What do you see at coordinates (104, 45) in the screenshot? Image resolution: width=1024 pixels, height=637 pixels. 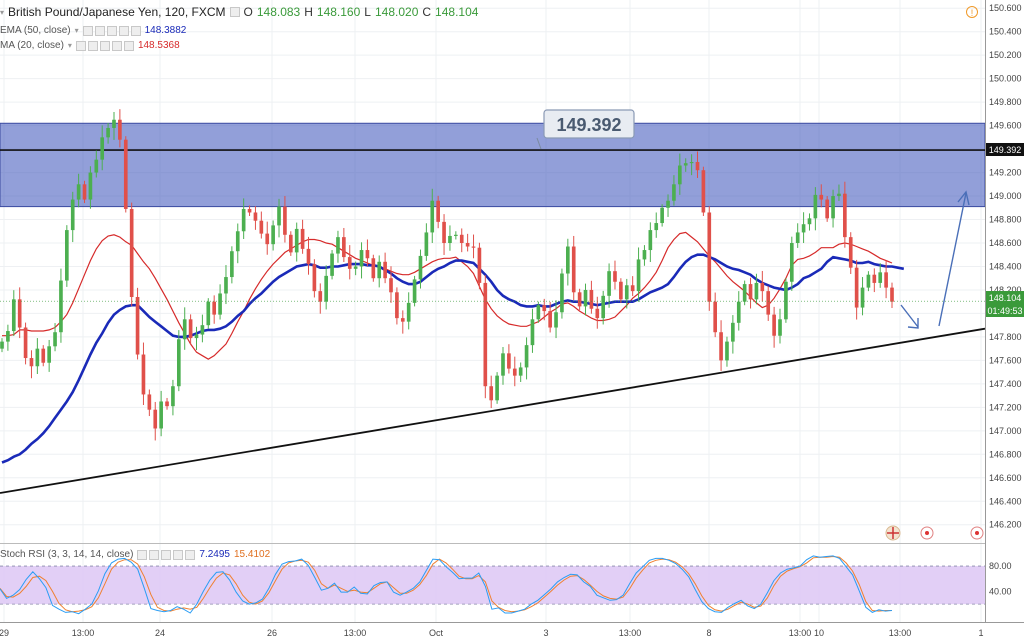 I see `ma-buttons` at bounding box center [104, 45].